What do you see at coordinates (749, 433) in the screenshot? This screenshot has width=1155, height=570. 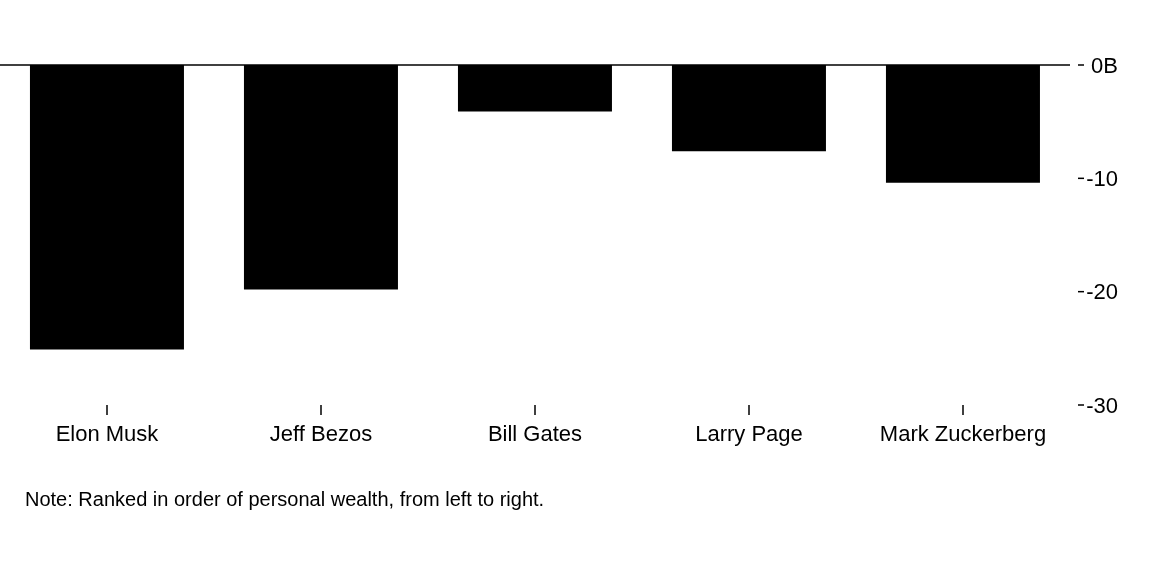 I see `x-tick-label: Larry Page` at bounding box center [749, 433].